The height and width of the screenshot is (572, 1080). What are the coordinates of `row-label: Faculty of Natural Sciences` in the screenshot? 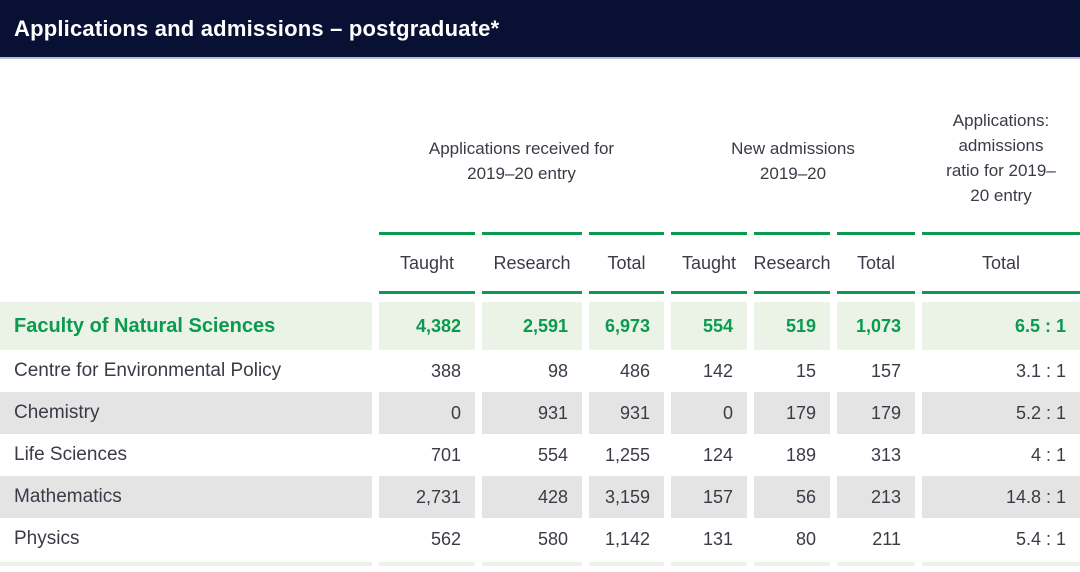 It's located at (186, 326).